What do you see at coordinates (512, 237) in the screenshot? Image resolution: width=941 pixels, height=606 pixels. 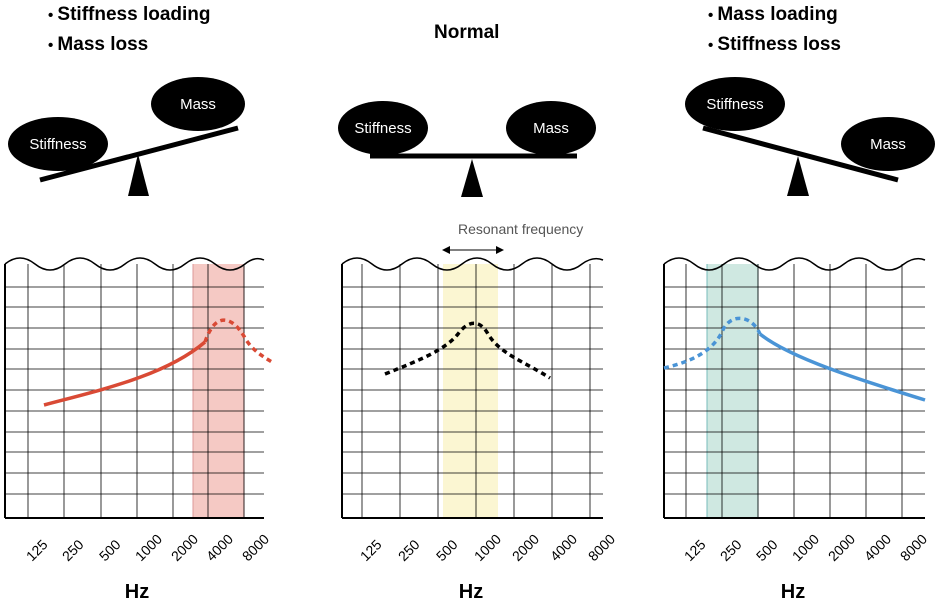 I see `resonant-frequency-annotation: Resonant frequency` at bounding box center [512, 237].